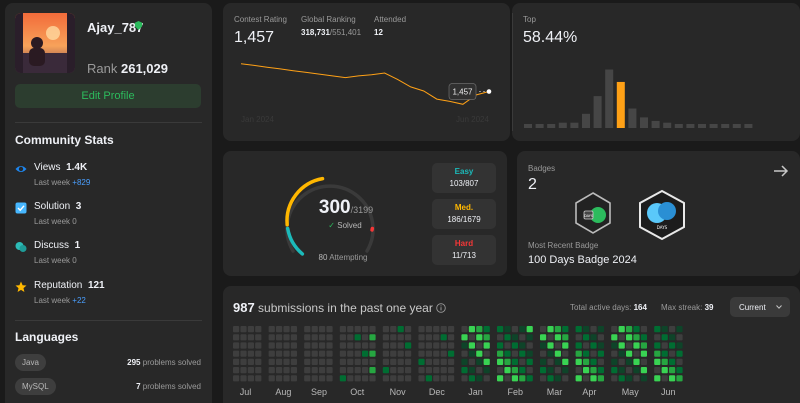 The image size is (800, 403). What do you see at coordinates (690, 126) in the screenshot?
I see `distribution-bar` at bounding box center [690, 126].